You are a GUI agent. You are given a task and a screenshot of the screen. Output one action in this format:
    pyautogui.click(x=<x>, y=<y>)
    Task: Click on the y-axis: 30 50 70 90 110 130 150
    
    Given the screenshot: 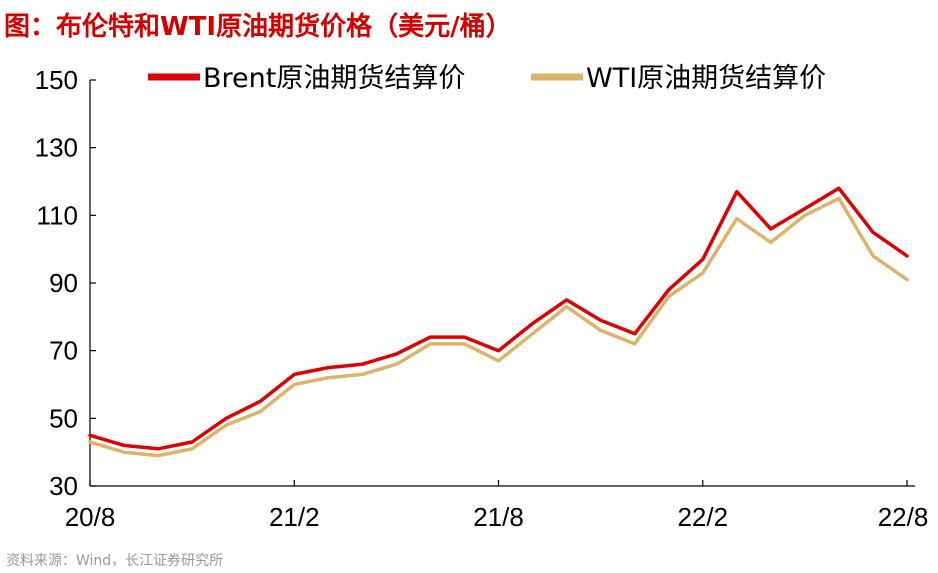 What is the action you would take?
    pyautogui.click(x=65, y=283)
    